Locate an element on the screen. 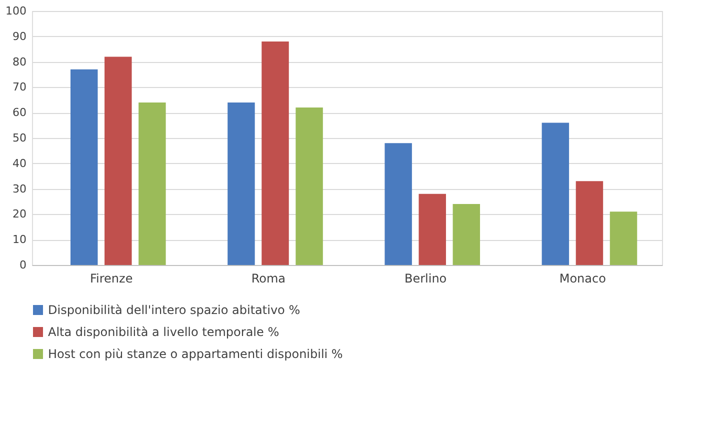 This screenshot has width=715, height=438. x-tick-label: Firenze is located at coordinates (111, 279).